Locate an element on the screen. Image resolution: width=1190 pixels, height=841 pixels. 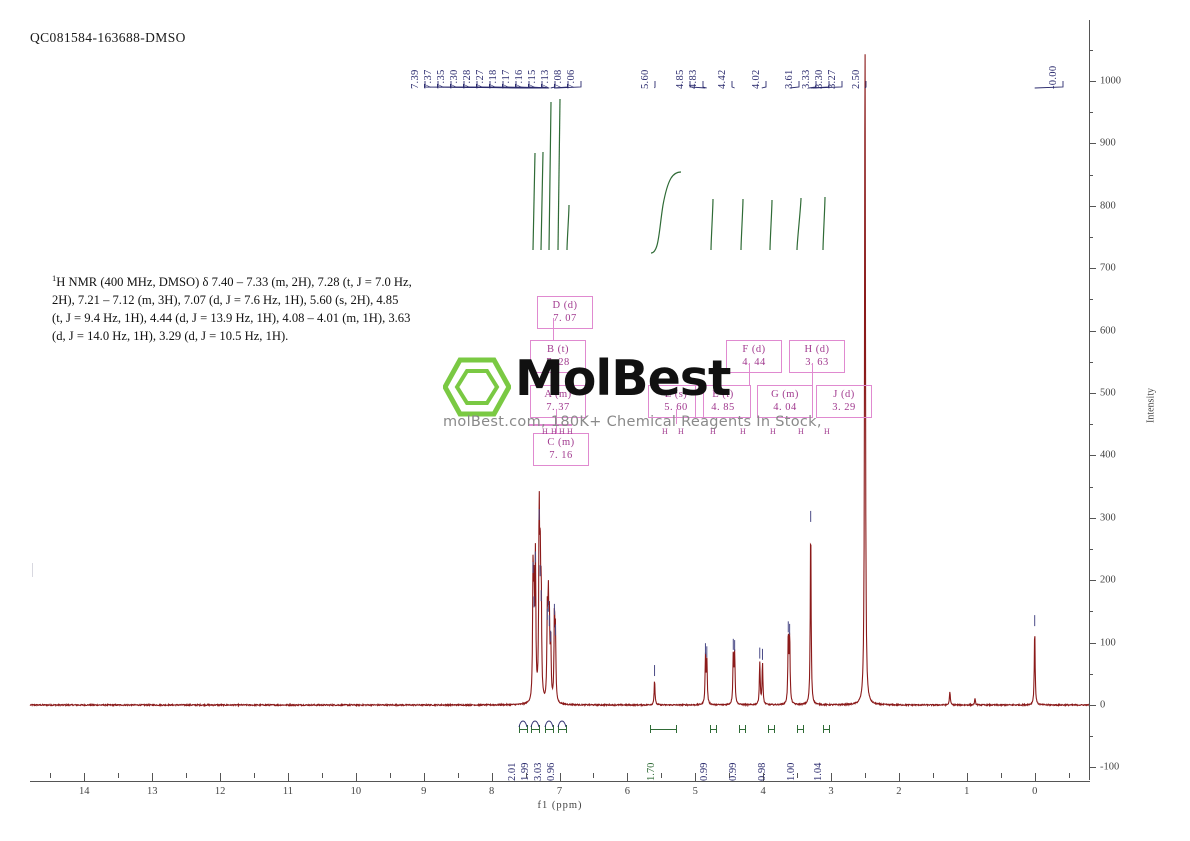
y-axis-tick-label: 900 is located at coordinates (1108, 143).